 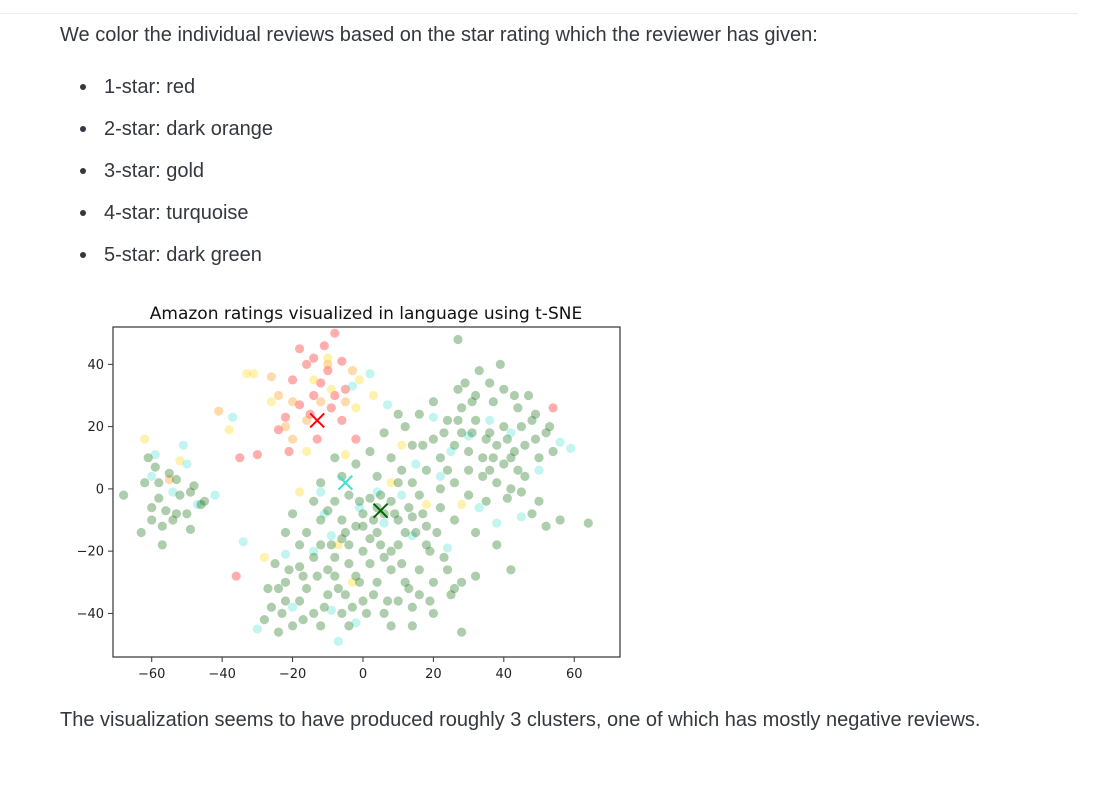 I want to click on y-axis: −40 −20 0 20 40, so click(x=95, y=490).